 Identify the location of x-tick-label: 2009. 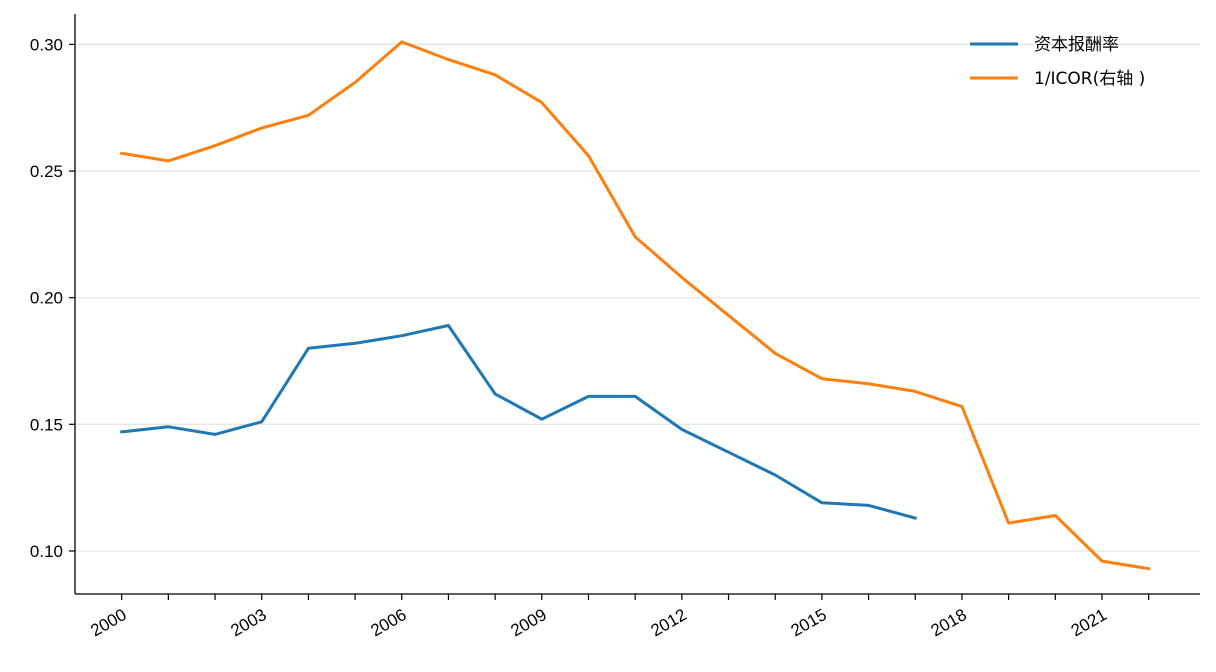
(529, 622).